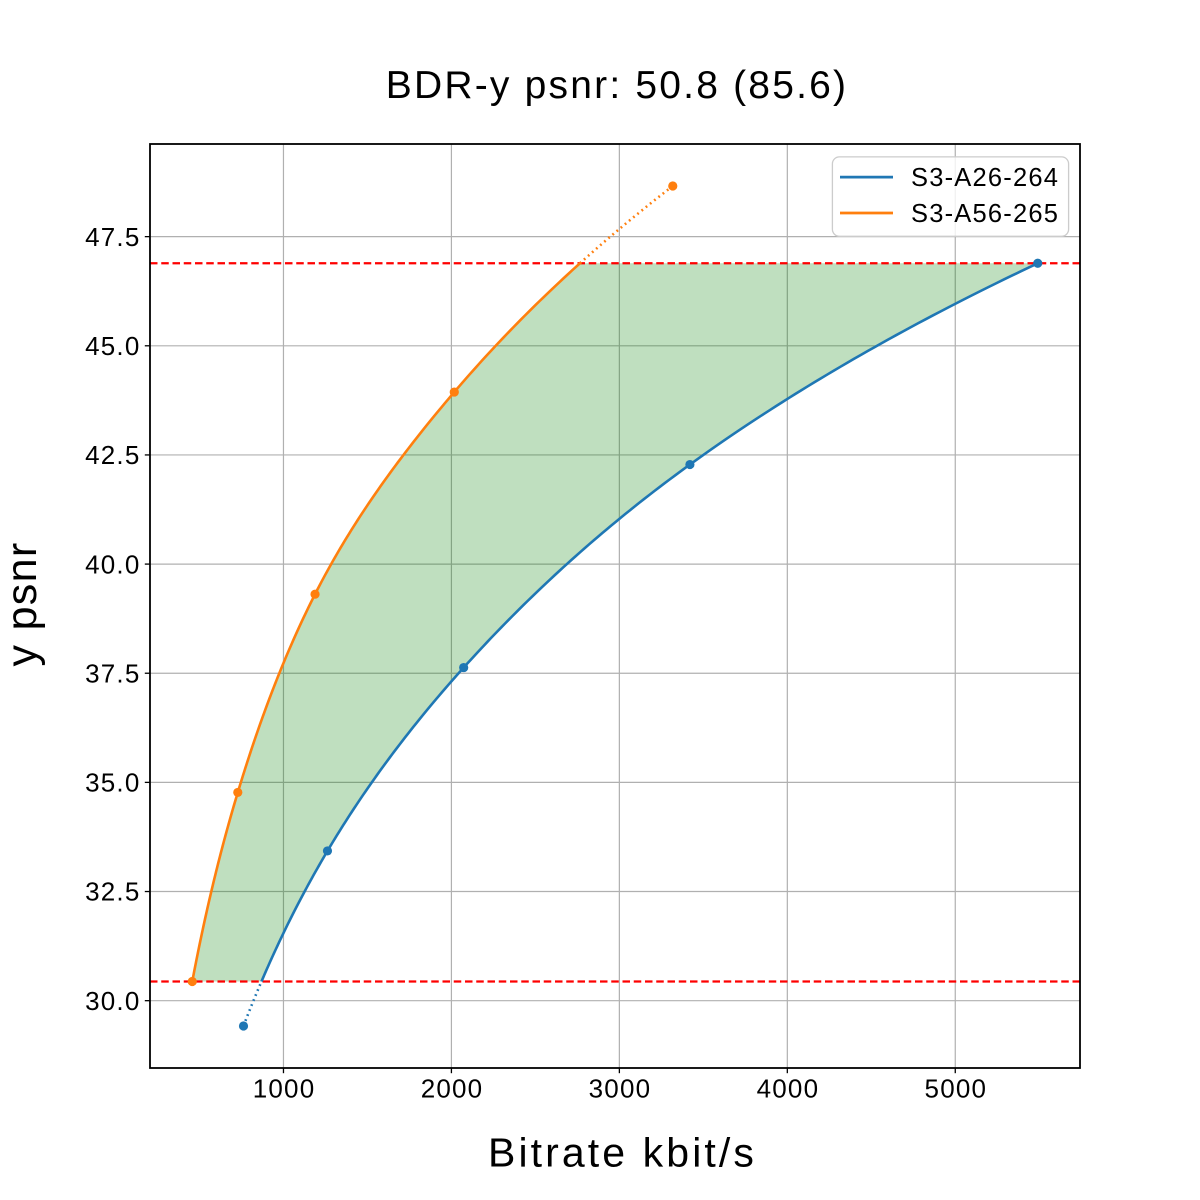 Image resolution: width=1200 pixels, height=1200 pixels. Describe the element at coordinates (622, 1153) in the screenshot. I see `svg-text: Bitrate kbit/s` at that location.